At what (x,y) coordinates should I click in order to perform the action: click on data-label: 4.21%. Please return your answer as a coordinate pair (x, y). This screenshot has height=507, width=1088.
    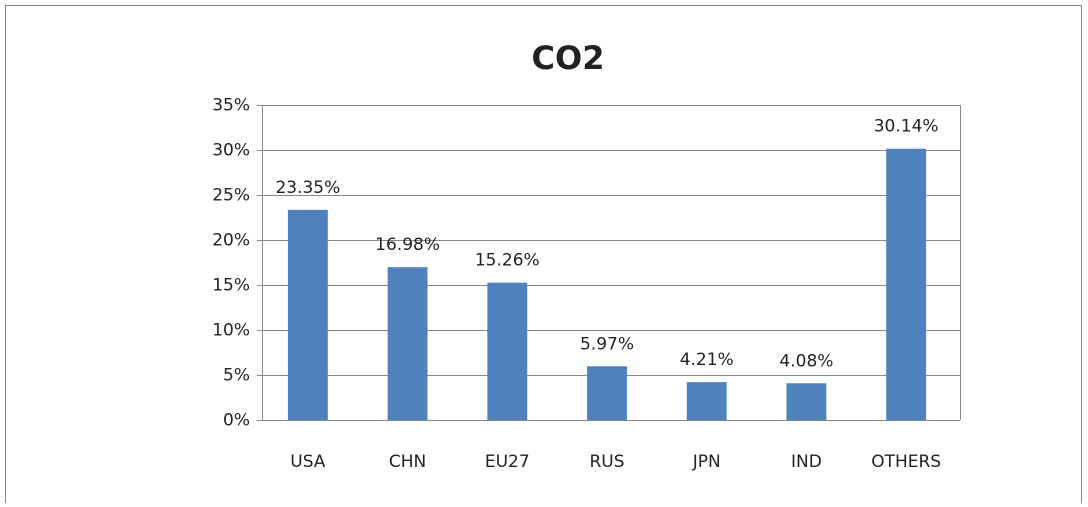
    Looking at the image, I should click on (707, 360).